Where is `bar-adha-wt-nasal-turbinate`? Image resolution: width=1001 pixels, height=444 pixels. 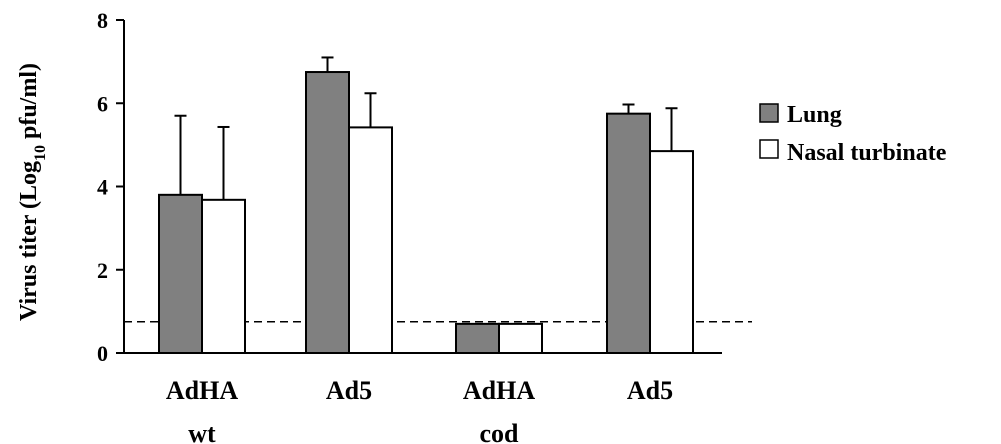 bar-adha-wt-nasal-turbinate is located at coordinates (223, 276).